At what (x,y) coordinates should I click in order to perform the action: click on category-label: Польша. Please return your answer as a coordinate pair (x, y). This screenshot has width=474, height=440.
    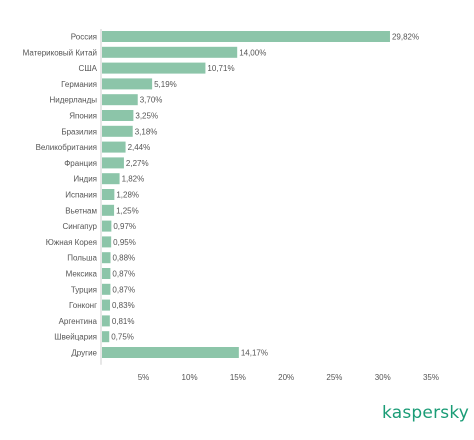
    Looking at the image, I should click on (82, 258).